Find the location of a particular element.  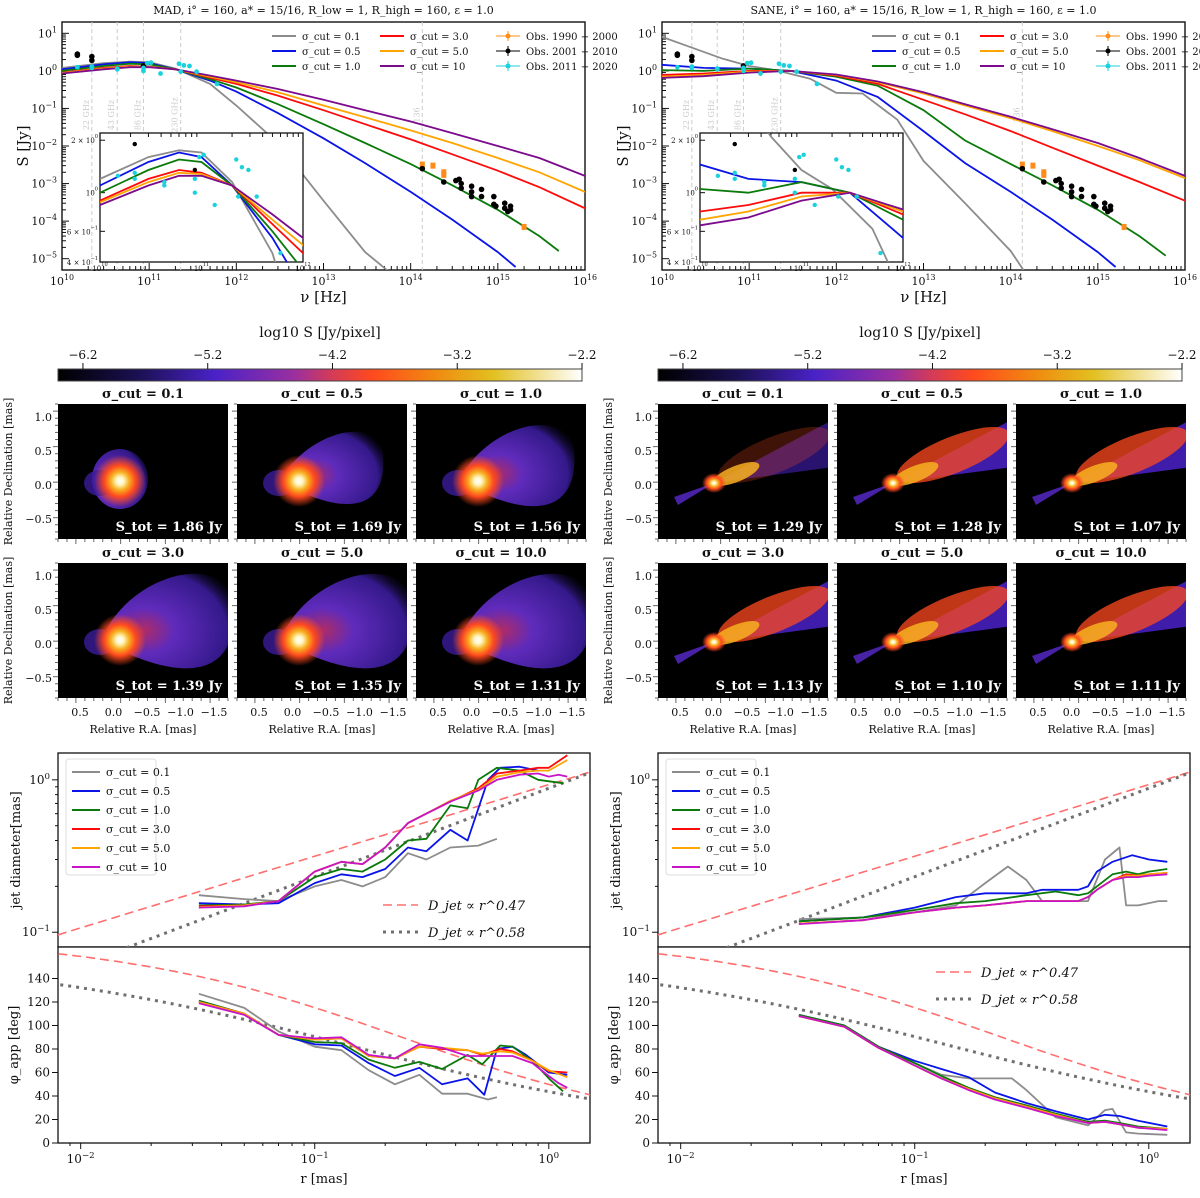

inset-series-line-s10 is located at coordinates (801, 209).